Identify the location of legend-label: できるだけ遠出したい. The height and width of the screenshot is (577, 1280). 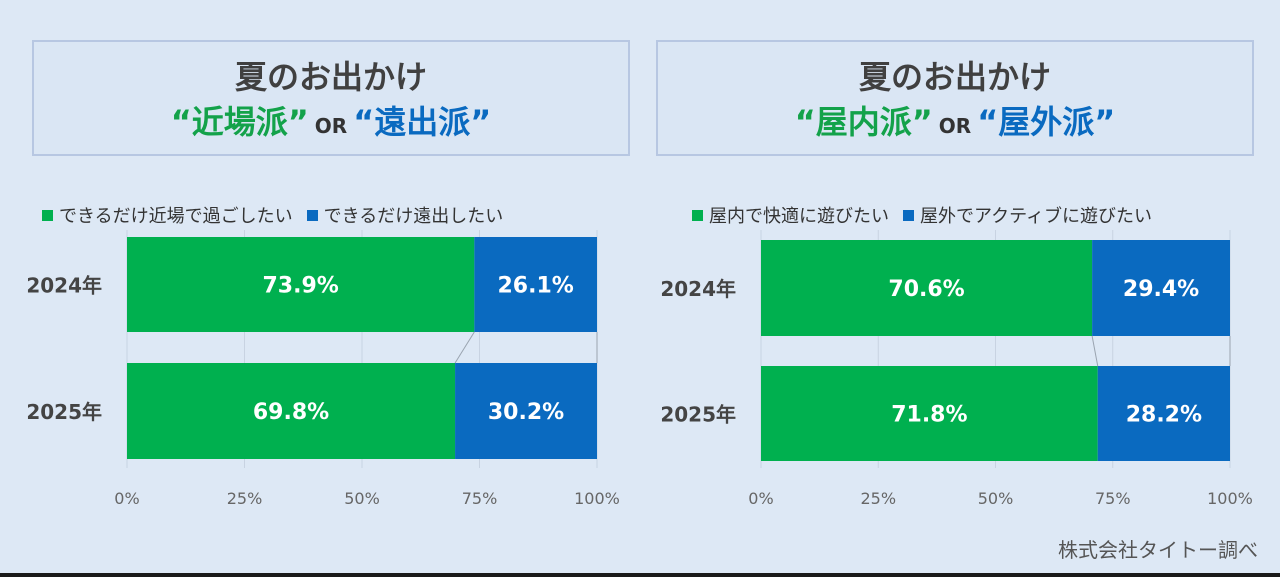
(413, 216).